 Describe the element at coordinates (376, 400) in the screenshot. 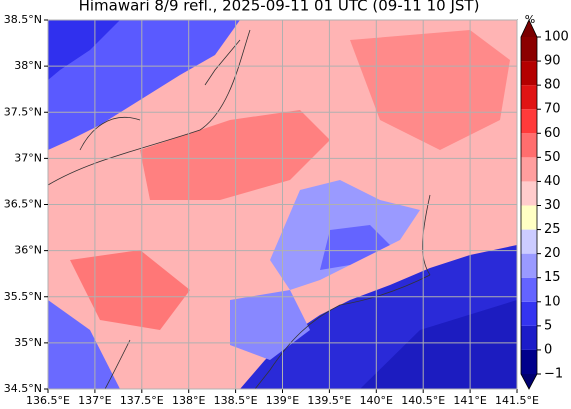

I see `x-tick-label: 140°E` at that location.